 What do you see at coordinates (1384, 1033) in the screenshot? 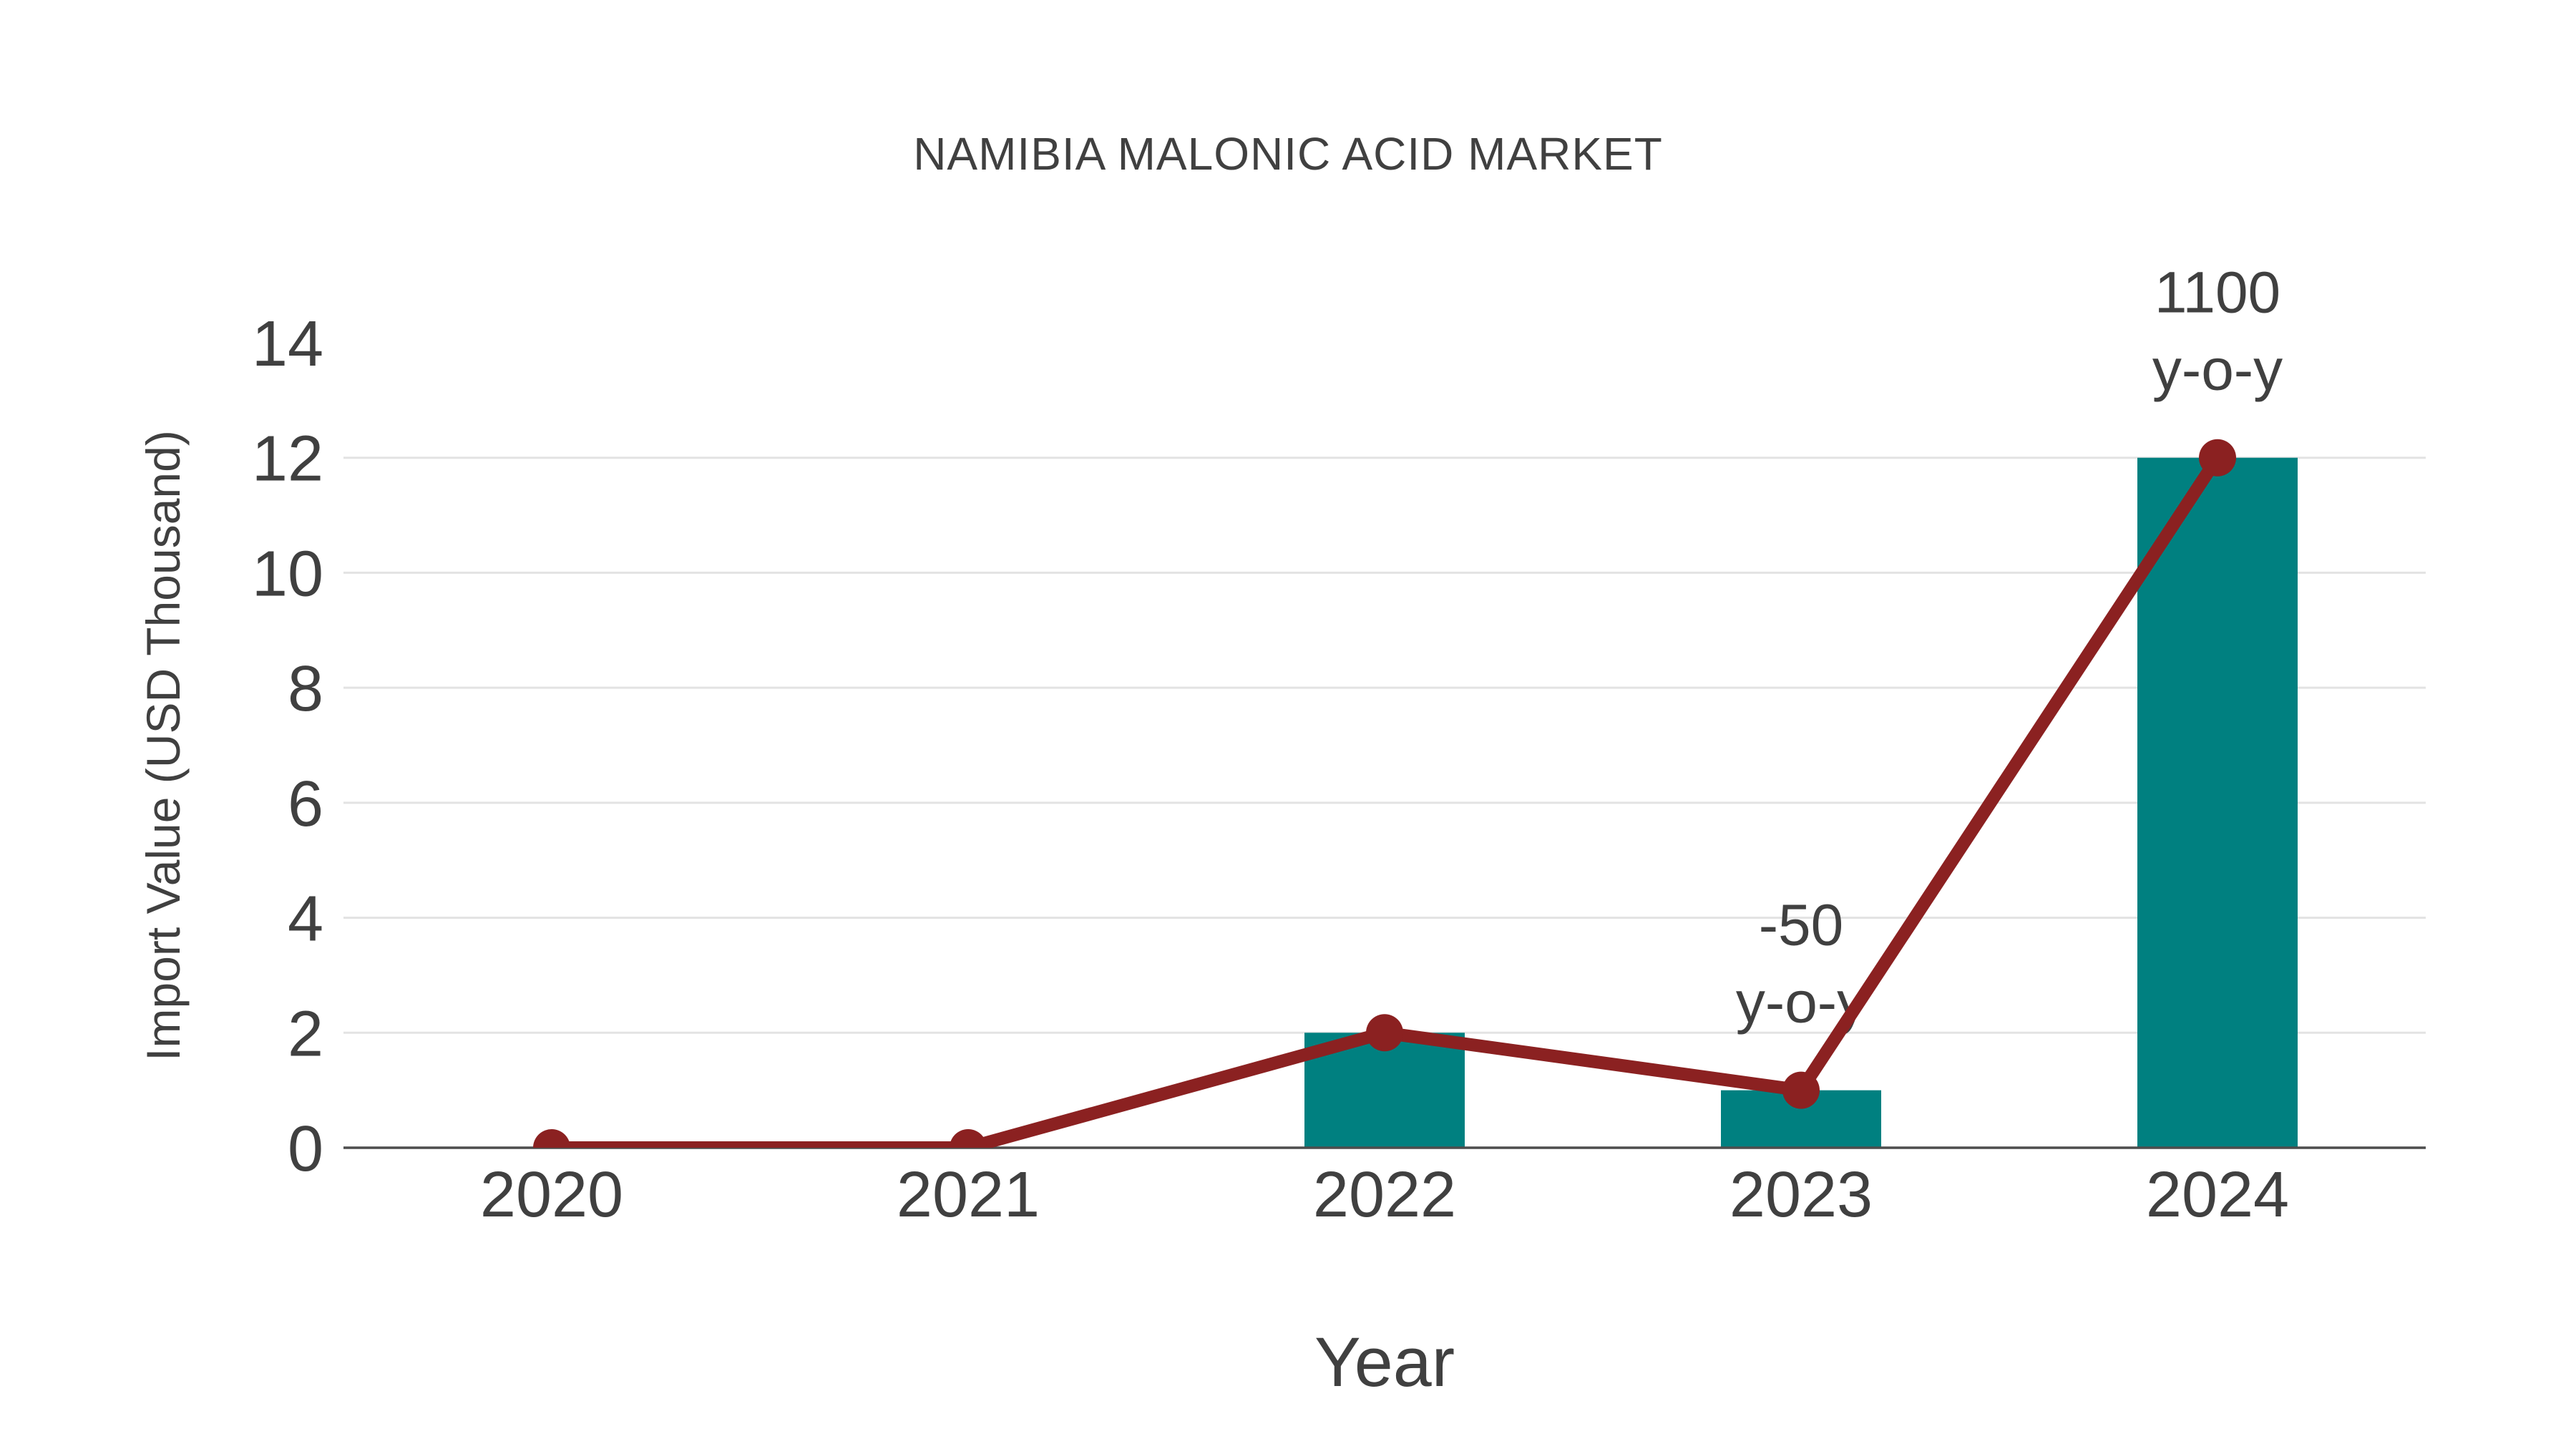
I see `data-point-2022` at bounding box center [1384, 1033].